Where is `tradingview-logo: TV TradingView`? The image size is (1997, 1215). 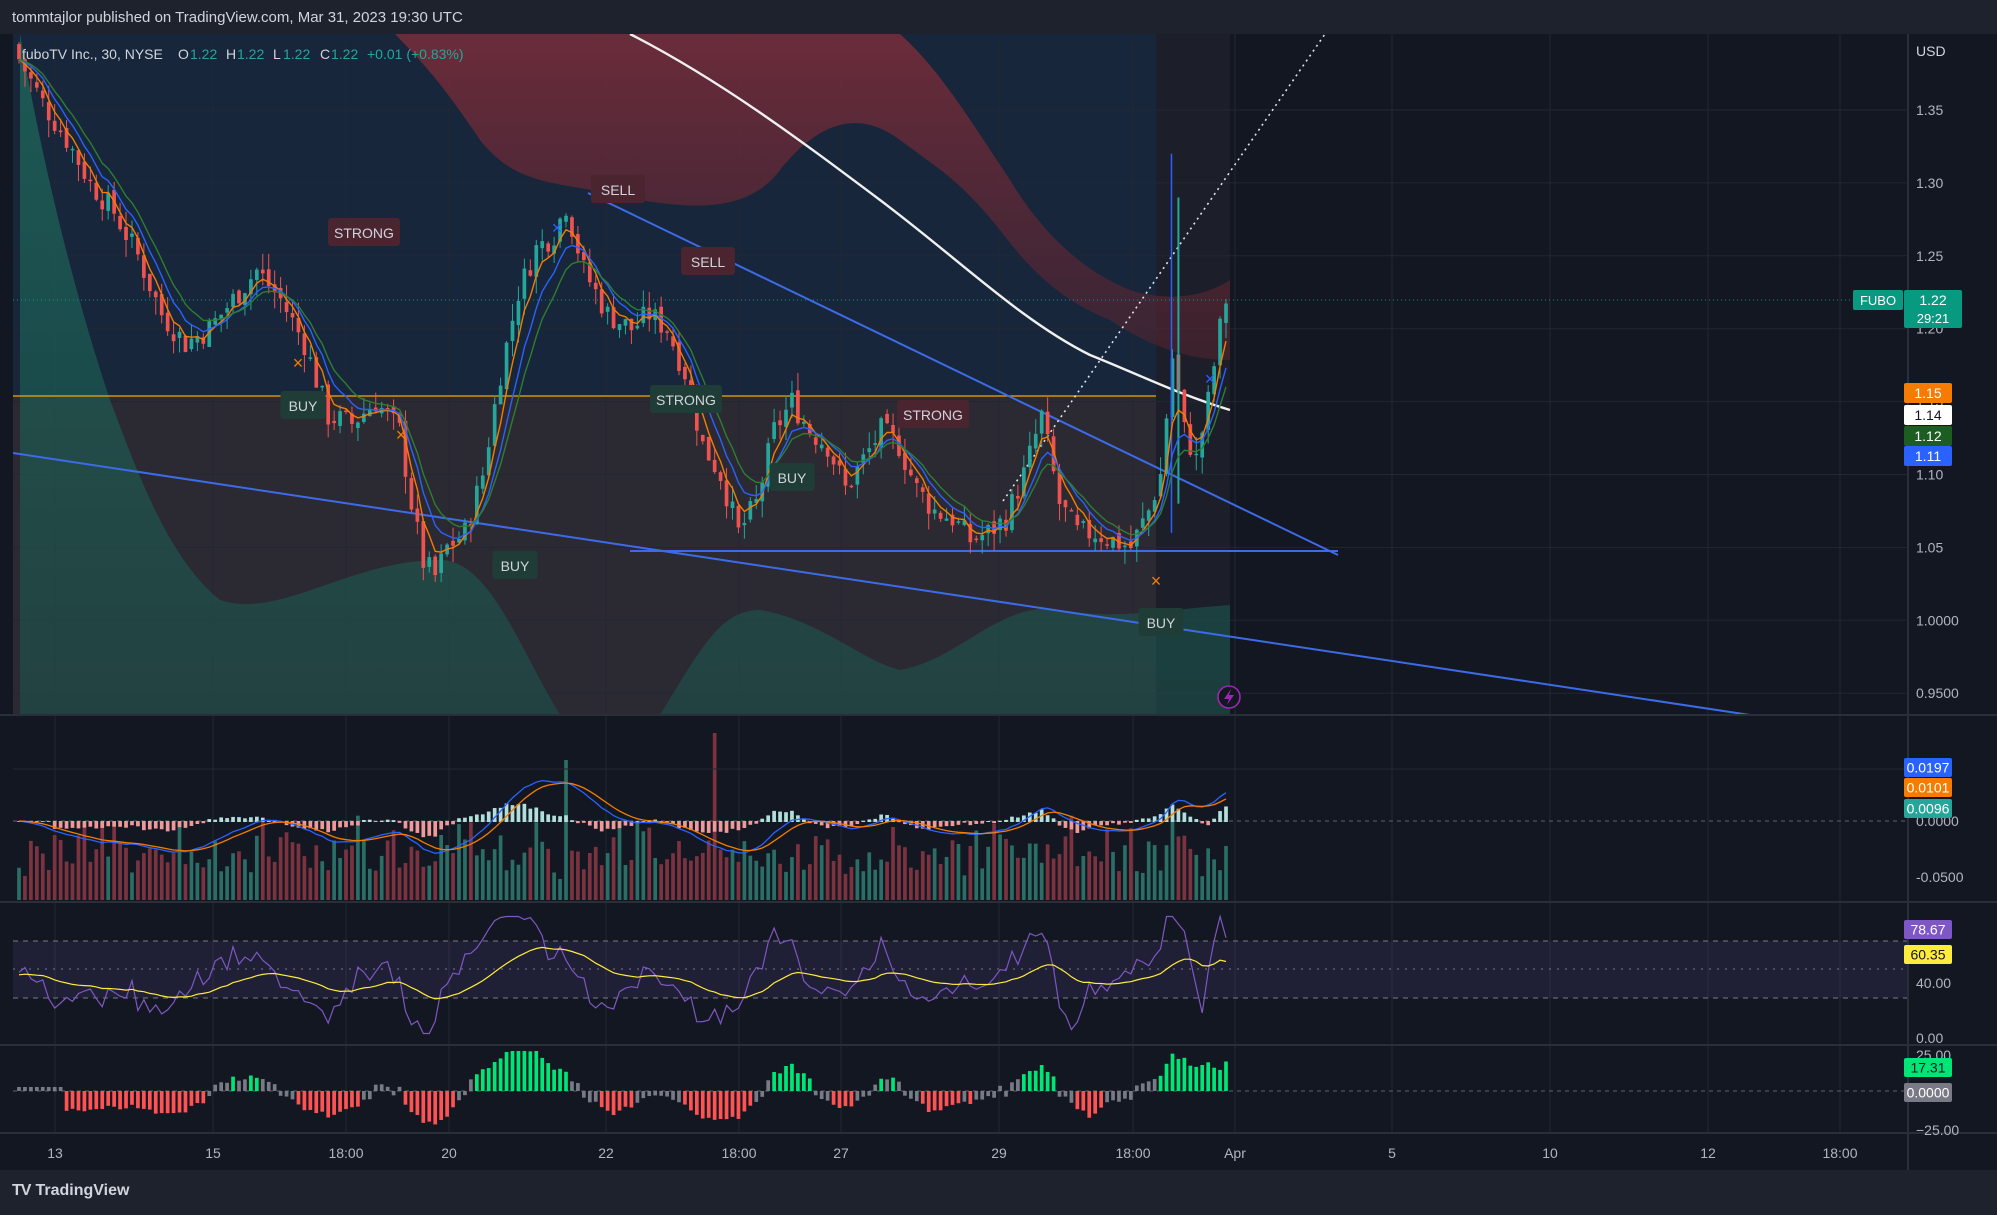 tradingview-logo: TV TradingView is located at coordinates (70, 1191).